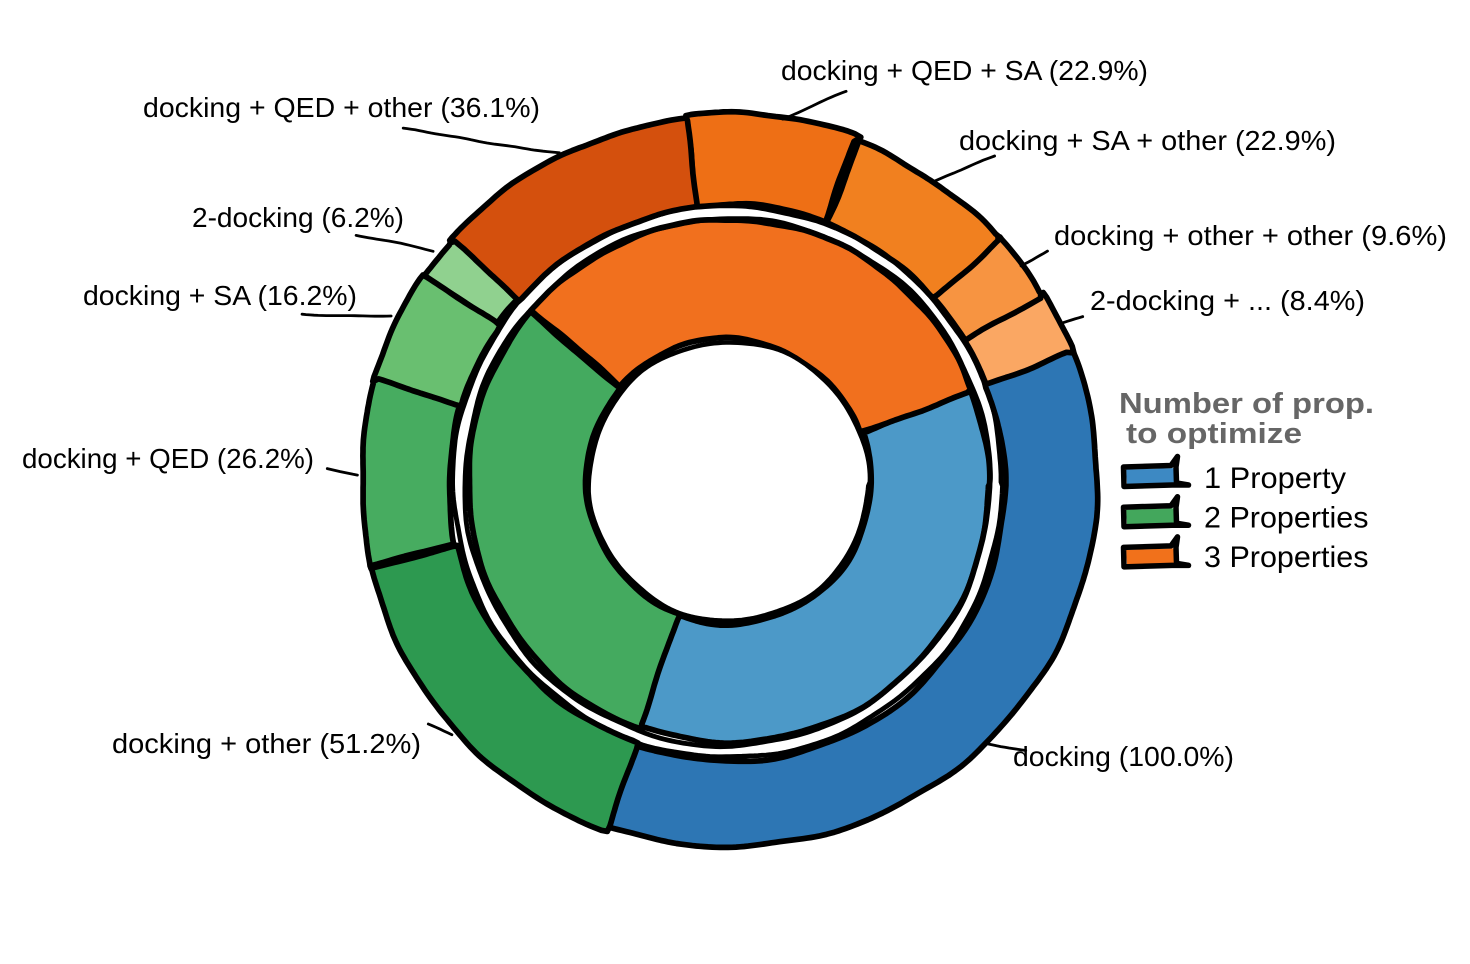  Describe the element at coordinates (1286, 557) in the screenshot. I see `svg-text: 3 Properties` at that location.